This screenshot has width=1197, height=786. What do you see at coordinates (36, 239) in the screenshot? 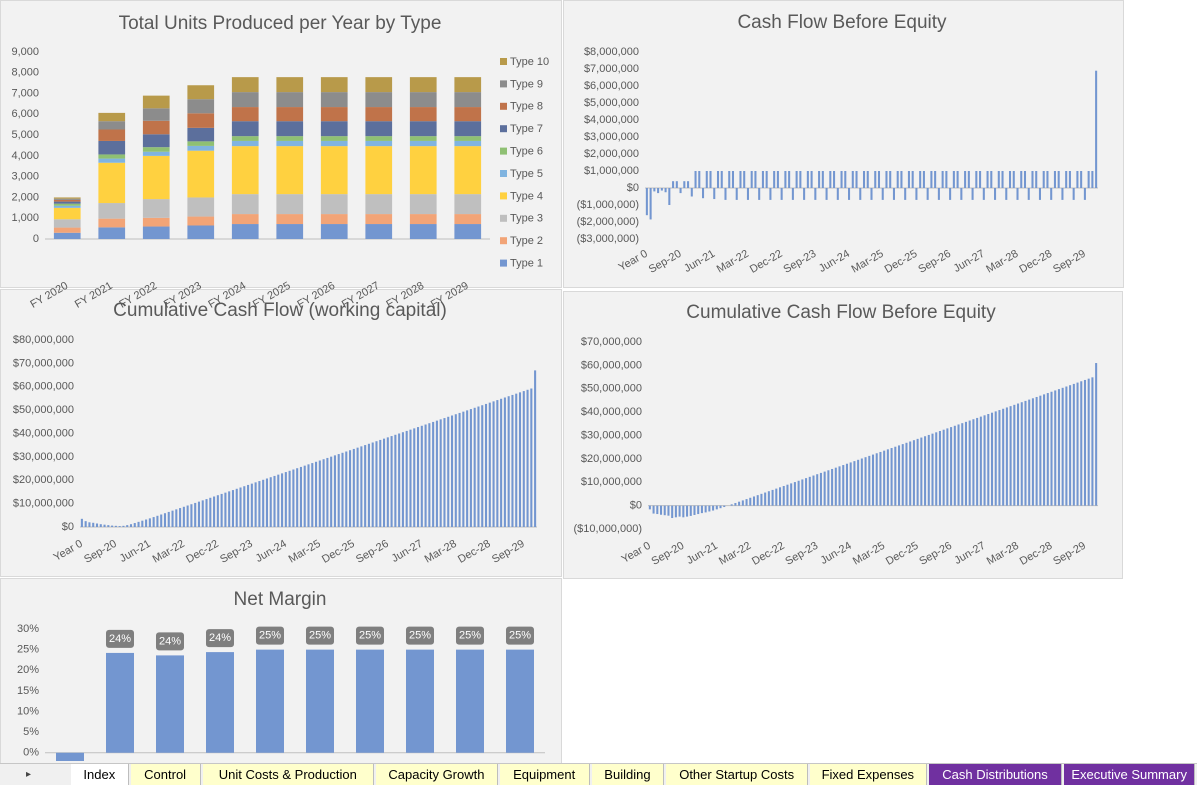
I see `y-tick-label: 0` at bounding box center [36, 239].